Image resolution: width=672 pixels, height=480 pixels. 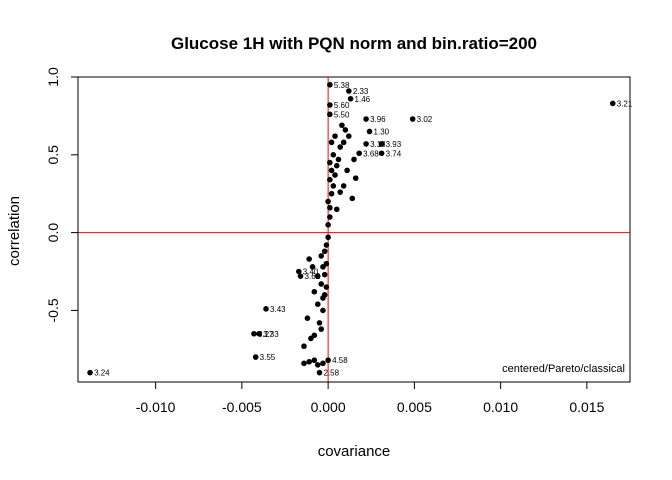 What do you see at coordinates (311, 272) in the screenshot?
I see `point-label: 3.40` at bounding box center [311, 272].